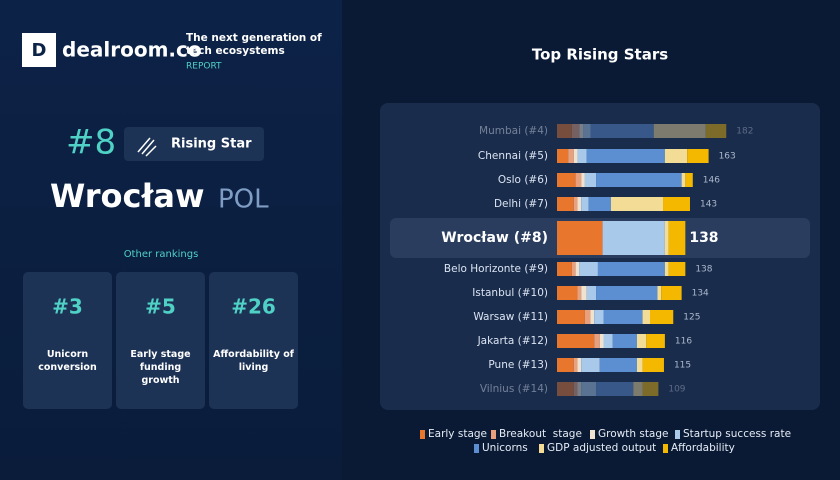 This screenshot has width=840, height=480. What do you see at coordinates (513, 131) in the screenshot?
I see `category-label: Mumbai (#4)` at bounding box center [513, 131].